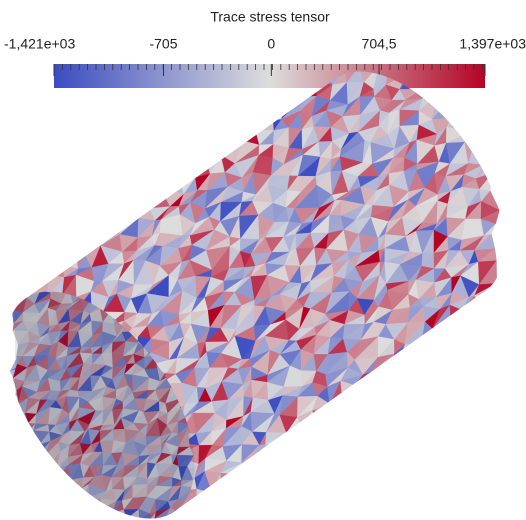  I want to click on colorbar-title: Trace stress tensor, so click(270, 17).